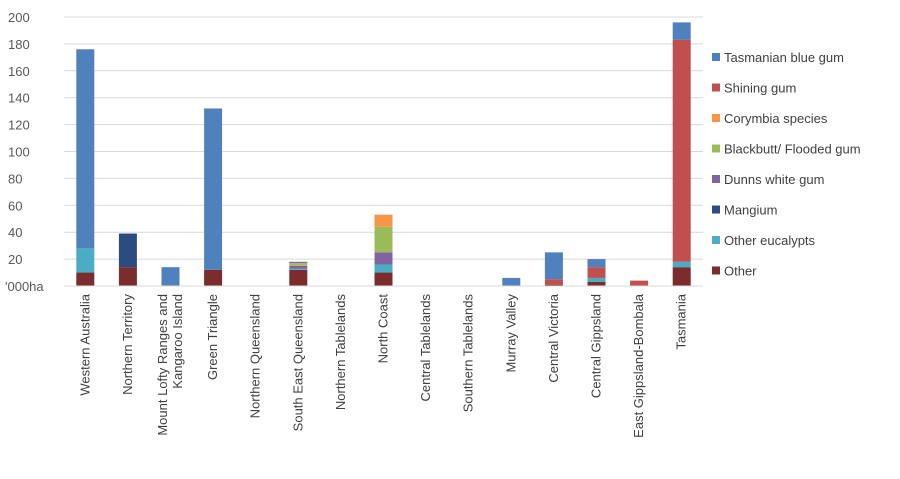 The image size is (900, 479). Describe the element at coordinates (760, 88) in the screenshot. I see `legend-label: Shining gum` at that location.